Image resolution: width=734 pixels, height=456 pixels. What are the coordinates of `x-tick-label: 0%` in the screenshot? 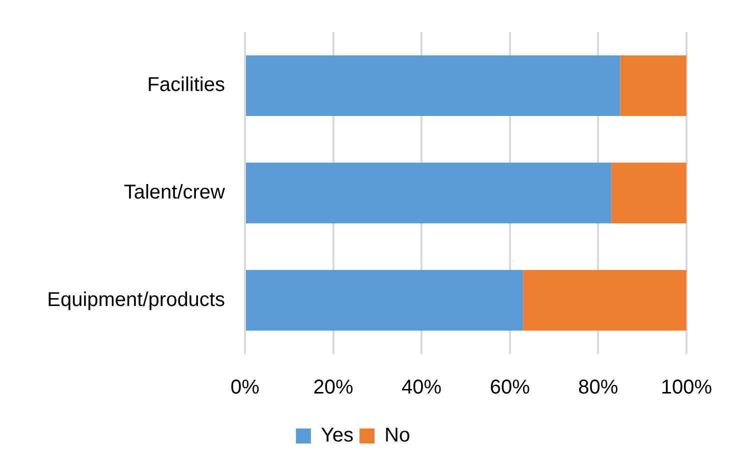 It's located at (245, 387).